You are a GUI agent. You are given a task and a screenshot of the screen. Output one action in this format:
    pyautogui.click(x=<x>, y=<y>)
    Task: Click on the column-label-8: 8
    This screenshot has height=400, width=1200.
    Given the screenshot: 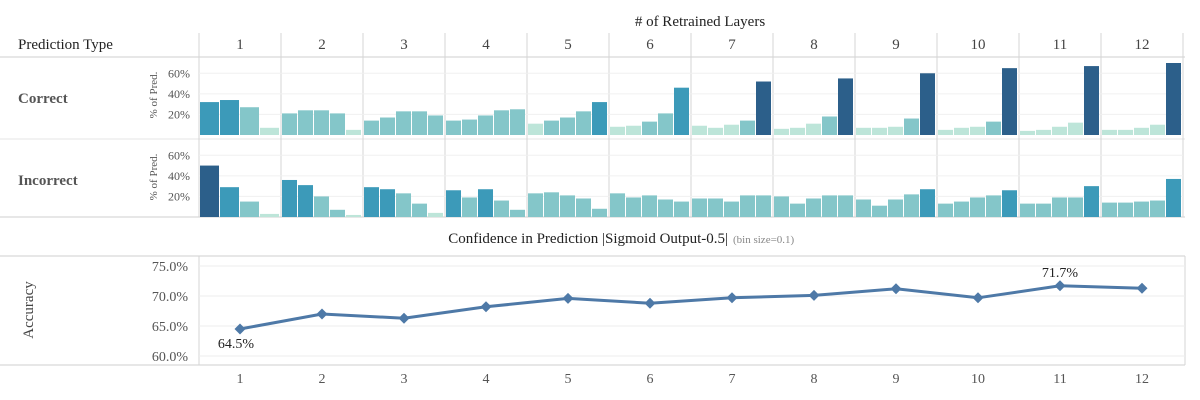 What is the action you would take?
    pyautogui.click(x=814, y=45)
    